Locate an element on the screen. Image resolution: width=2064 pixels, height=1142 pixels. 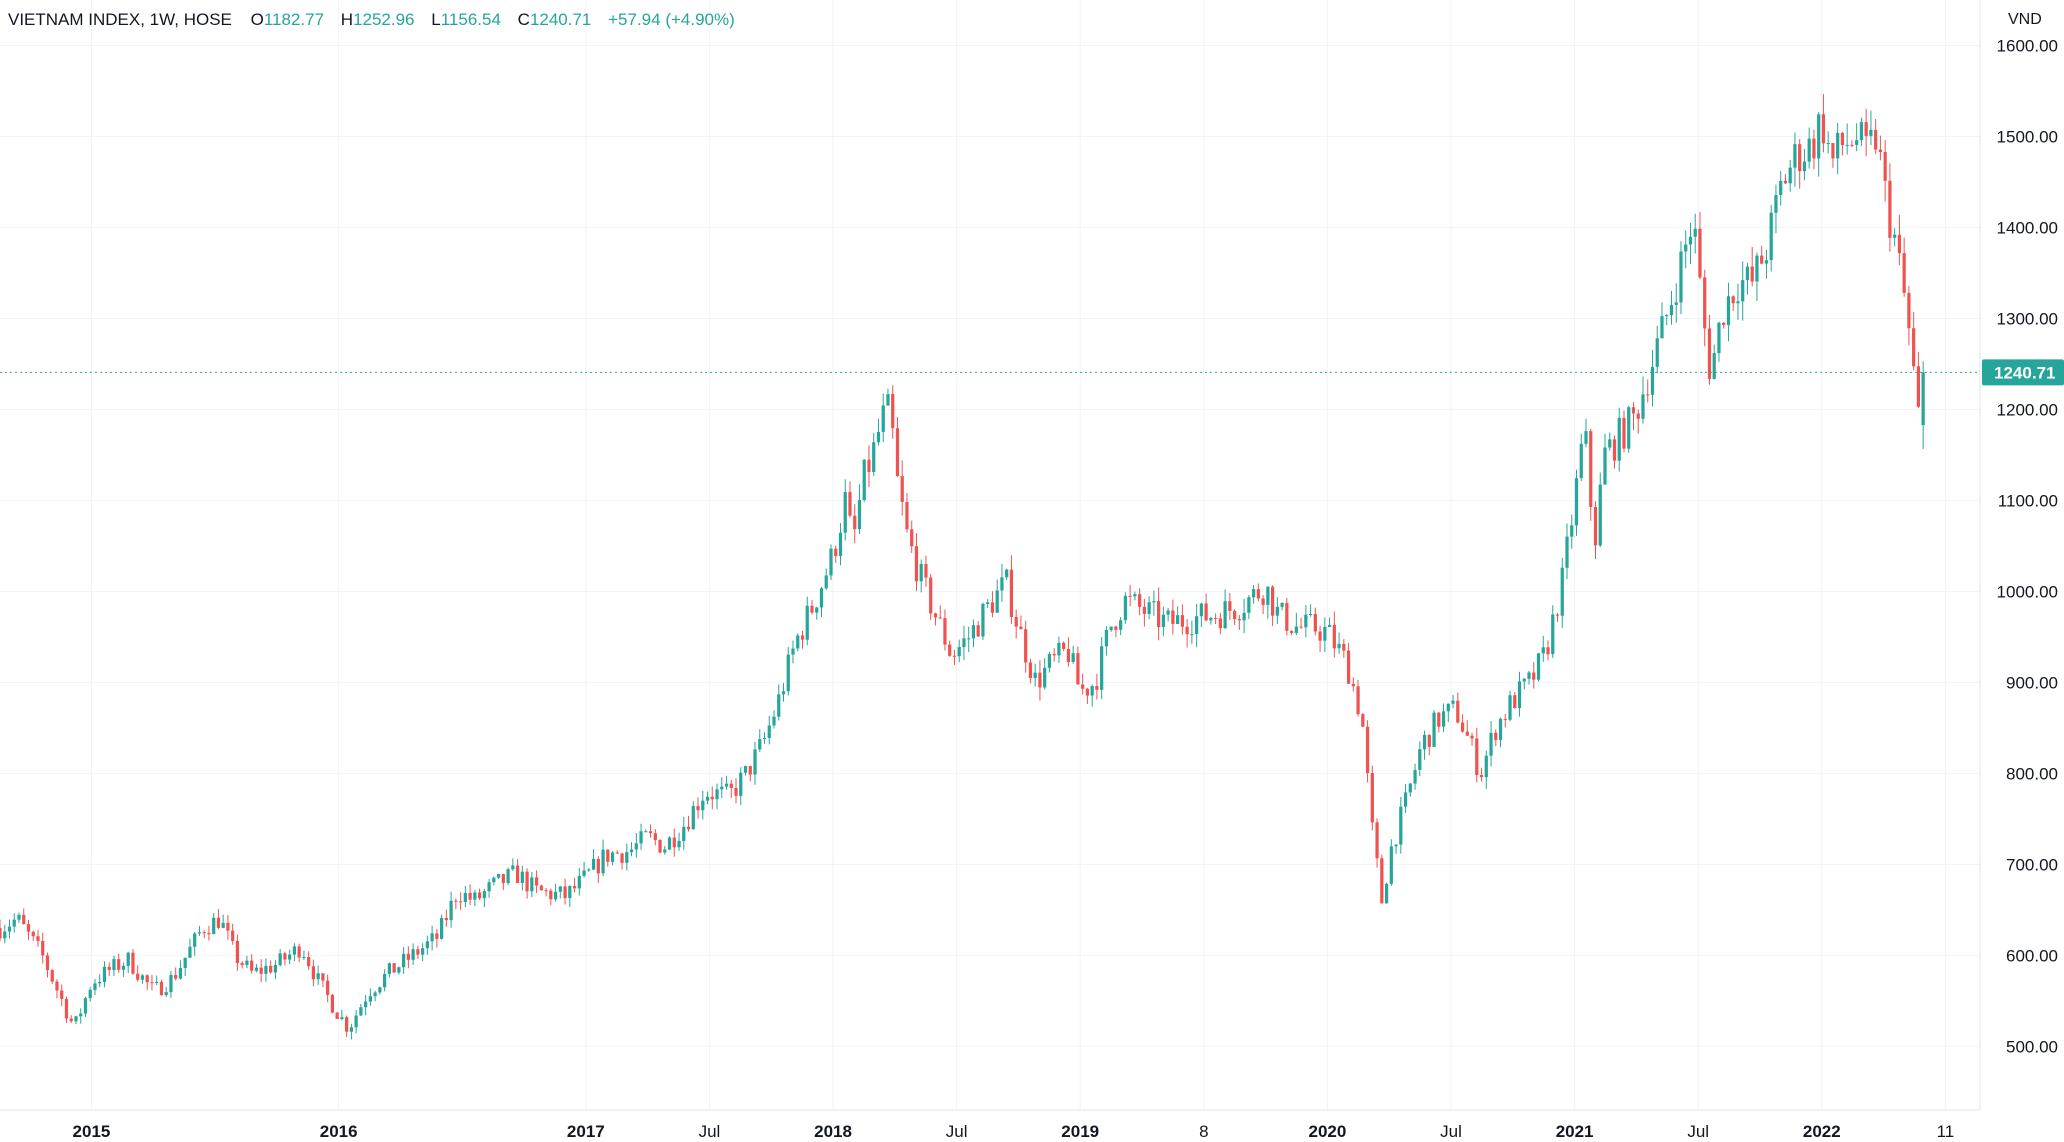
x-tick-label: 2018 is located at coordinates (833, 1131).